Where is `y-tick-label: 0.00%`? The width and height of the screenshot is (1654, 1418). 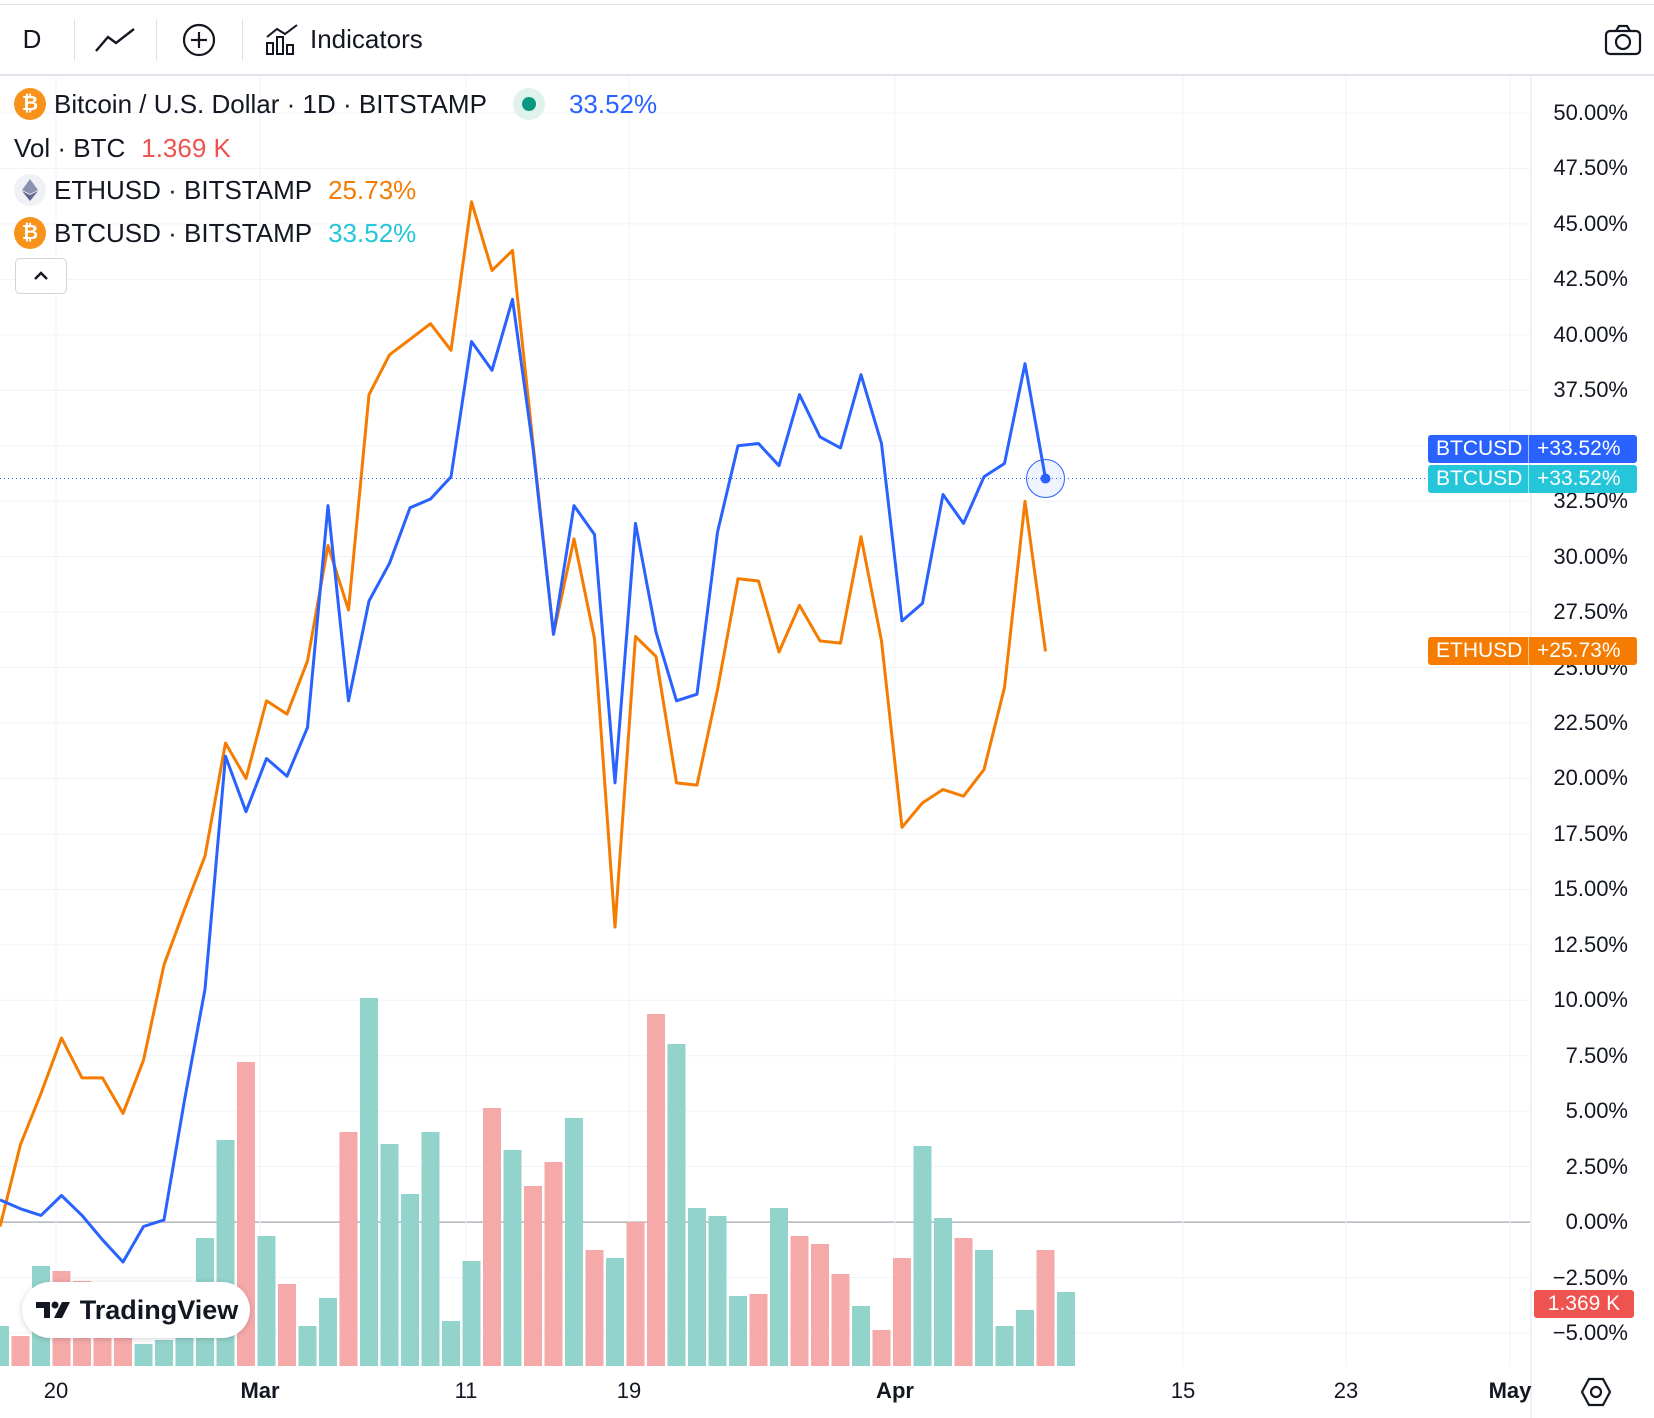
y-tick-label: 0.00% is located at coordinates (1596, 1222).